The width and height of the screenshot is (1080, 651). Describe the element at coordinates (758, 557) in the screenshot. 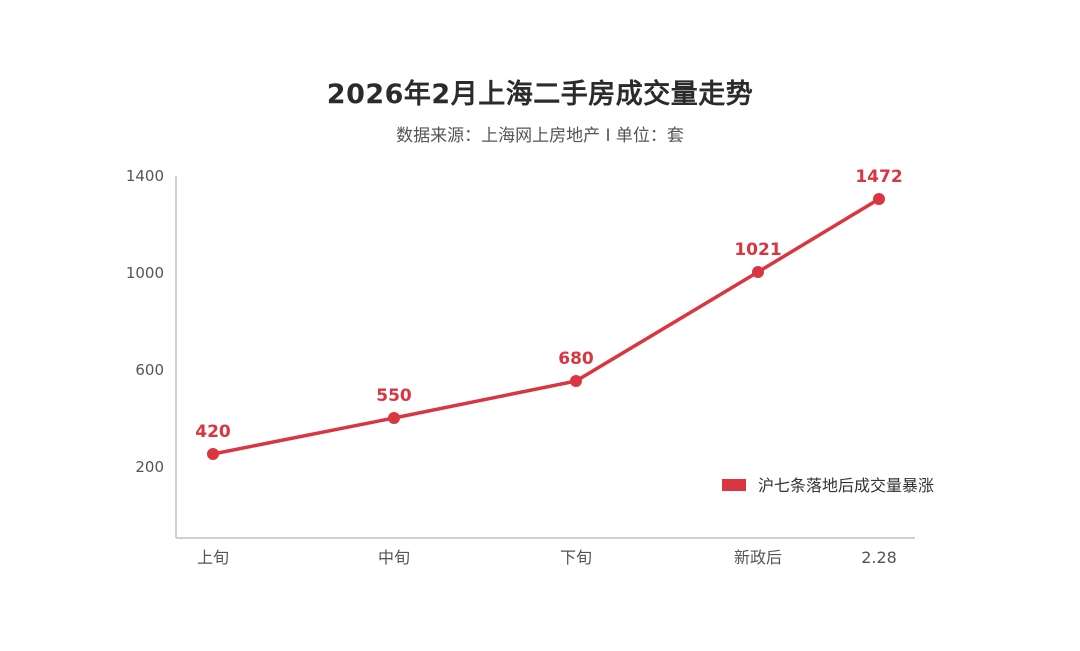

I see `x-tick-label: 新政后` at that location.